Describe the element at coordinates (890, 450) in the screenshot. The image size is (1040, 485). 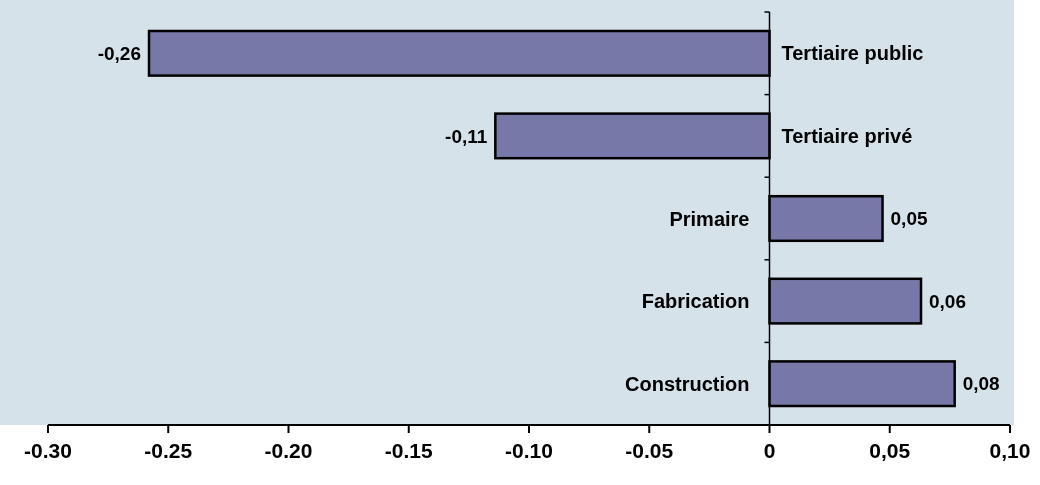
I see `x-tick-label: 0,05` at that location.